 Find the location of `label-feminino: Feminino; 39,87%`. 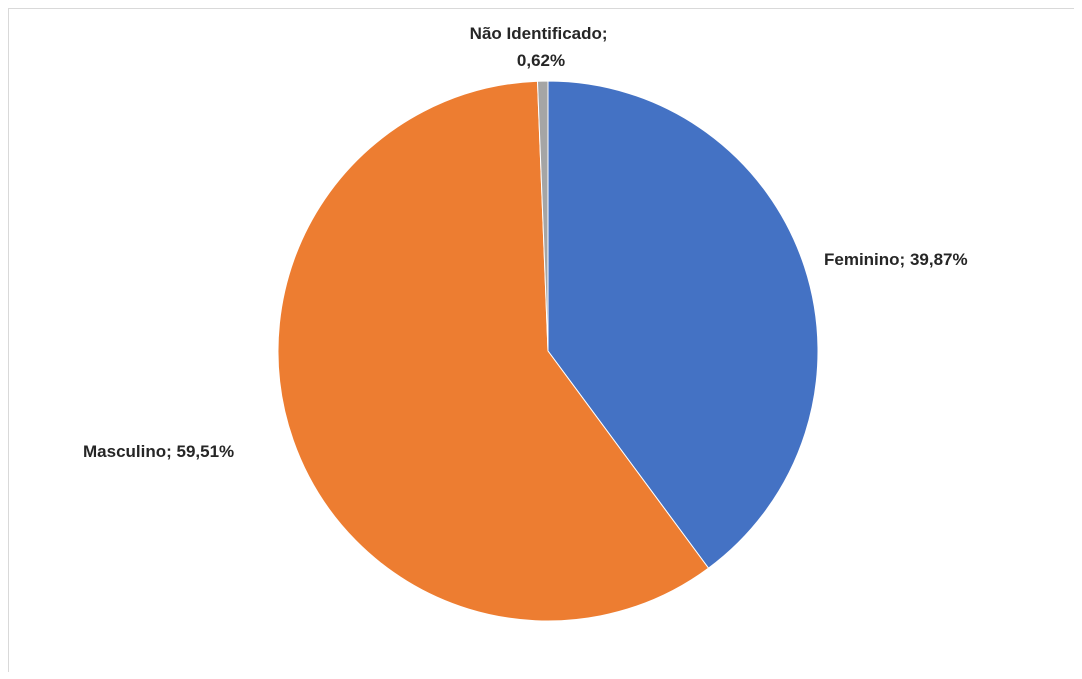

label-feminino: Feminino; 39,87% is located at coordinates (896, 259).